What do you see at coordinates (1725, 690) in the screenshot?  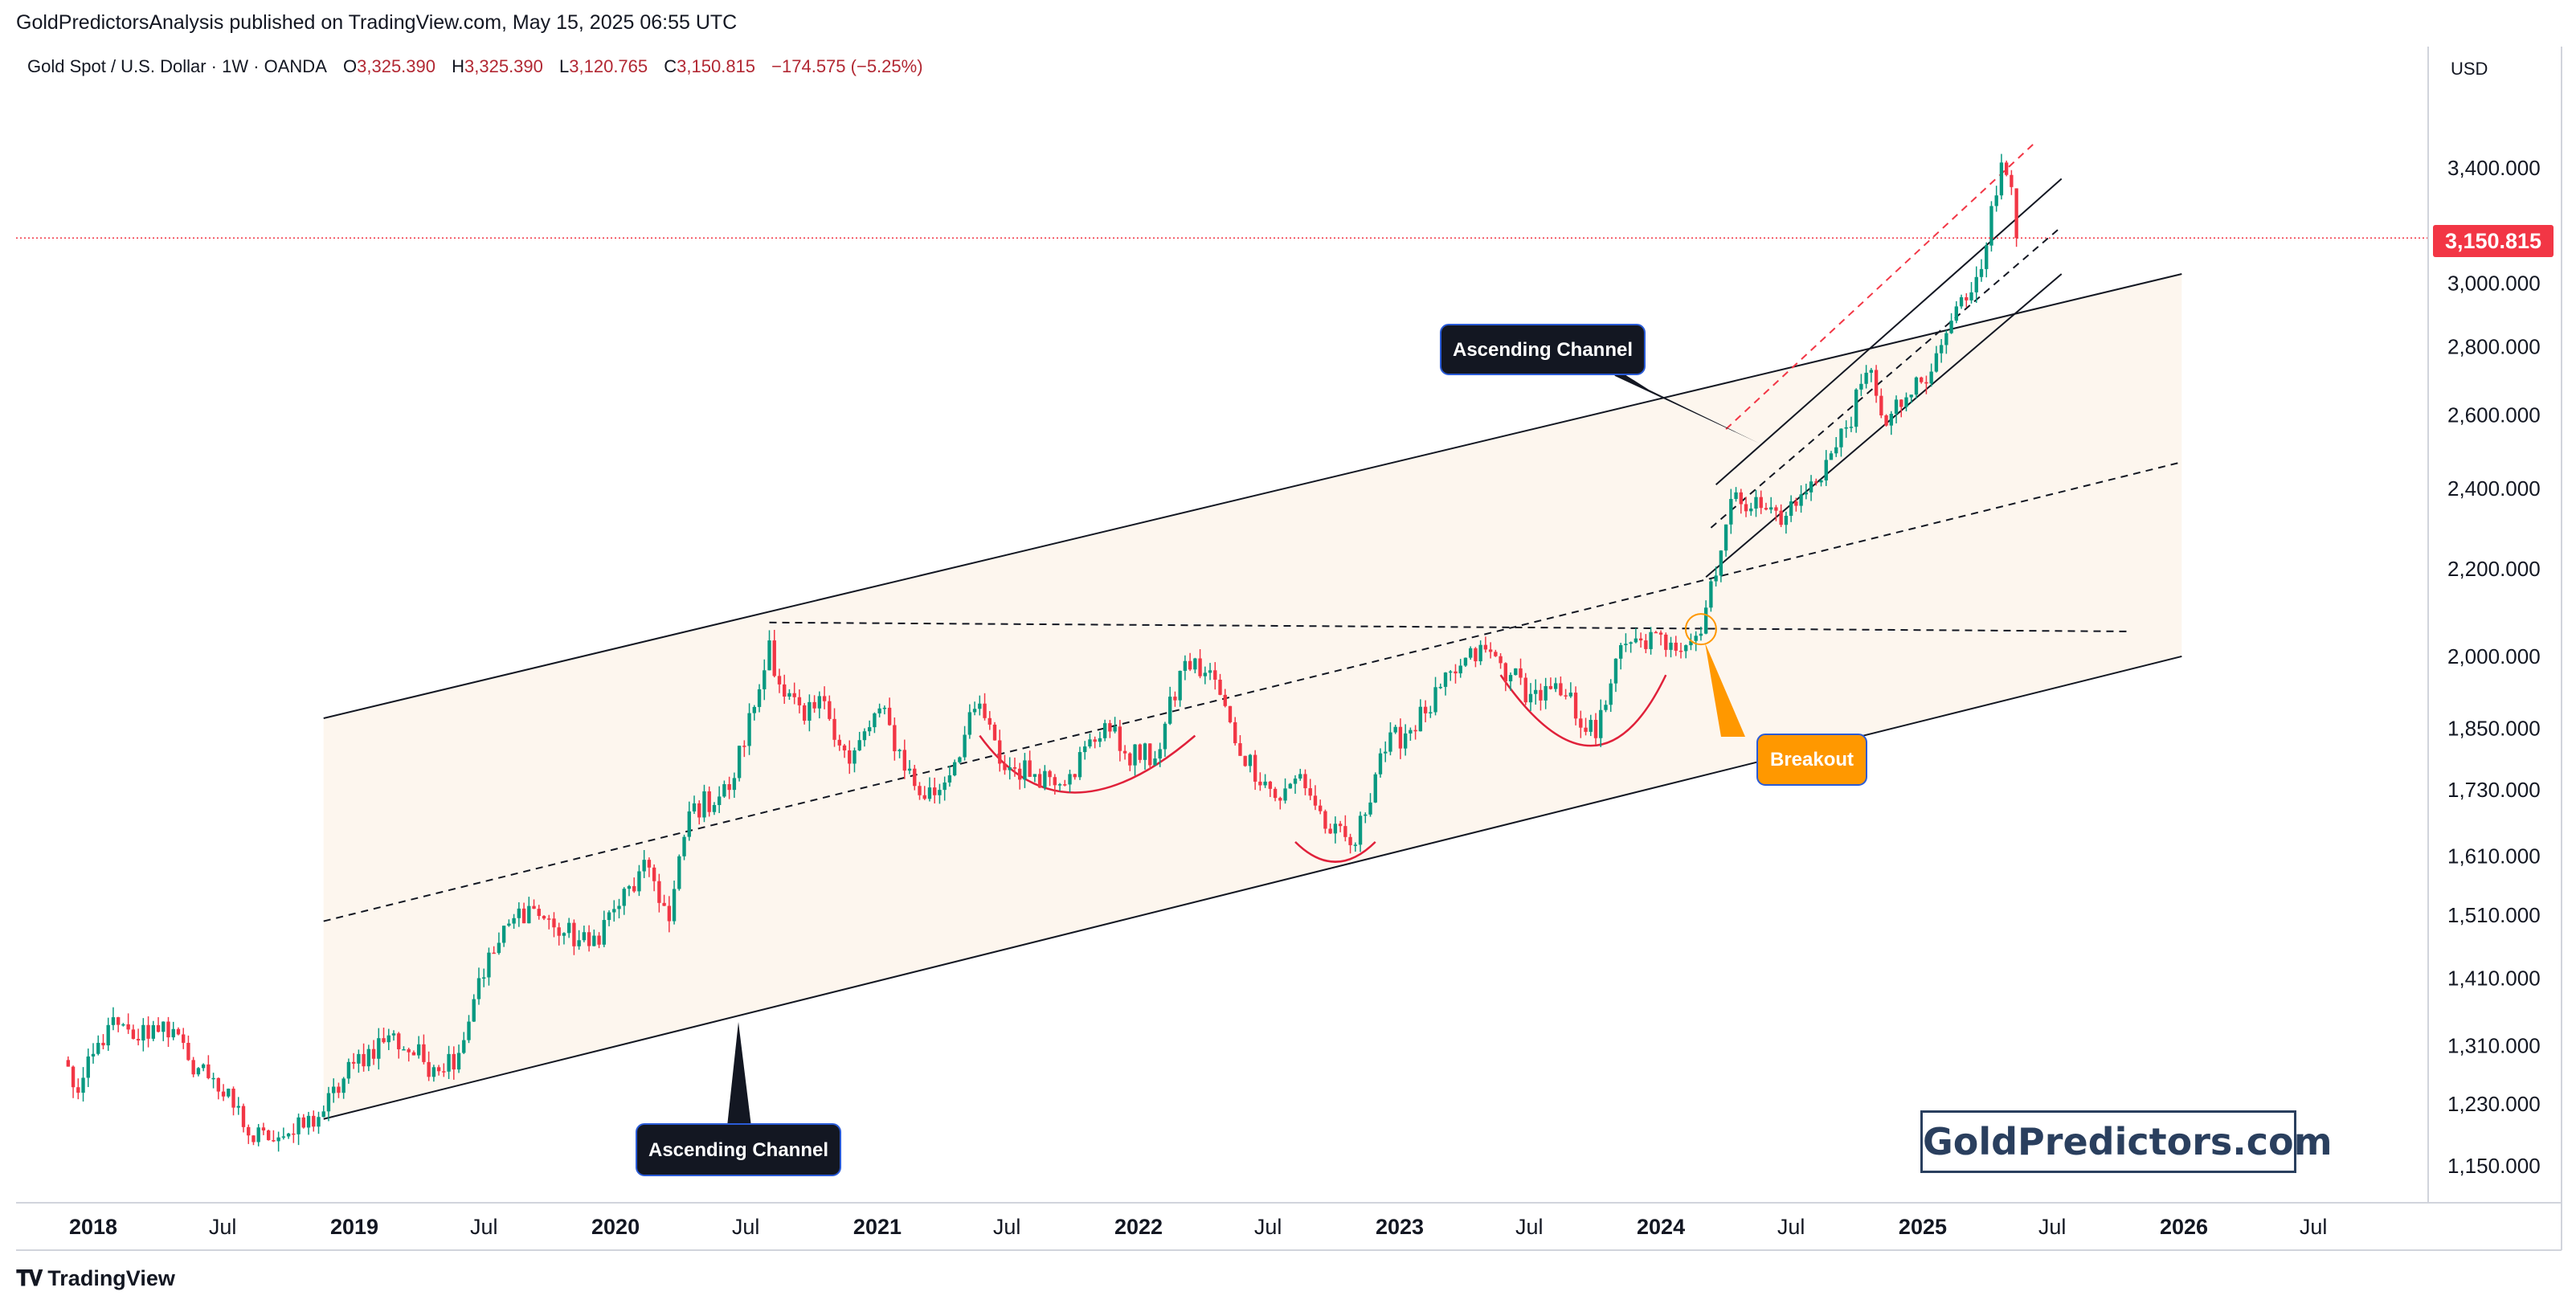 I see `callout-breakout-pointer` at bounding box center [1725, 690].